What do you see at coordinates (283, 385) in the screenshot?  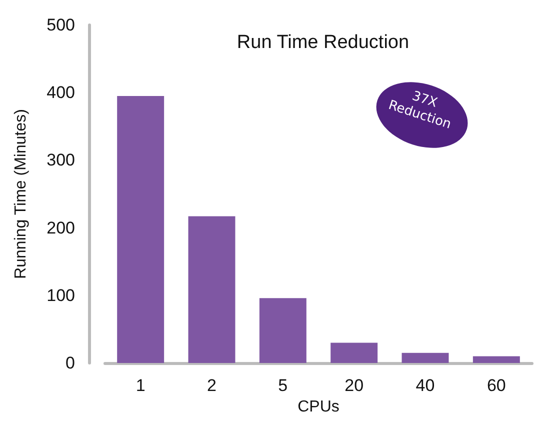 I see `x-tick-label: 5` at bounding box center [283, 385].